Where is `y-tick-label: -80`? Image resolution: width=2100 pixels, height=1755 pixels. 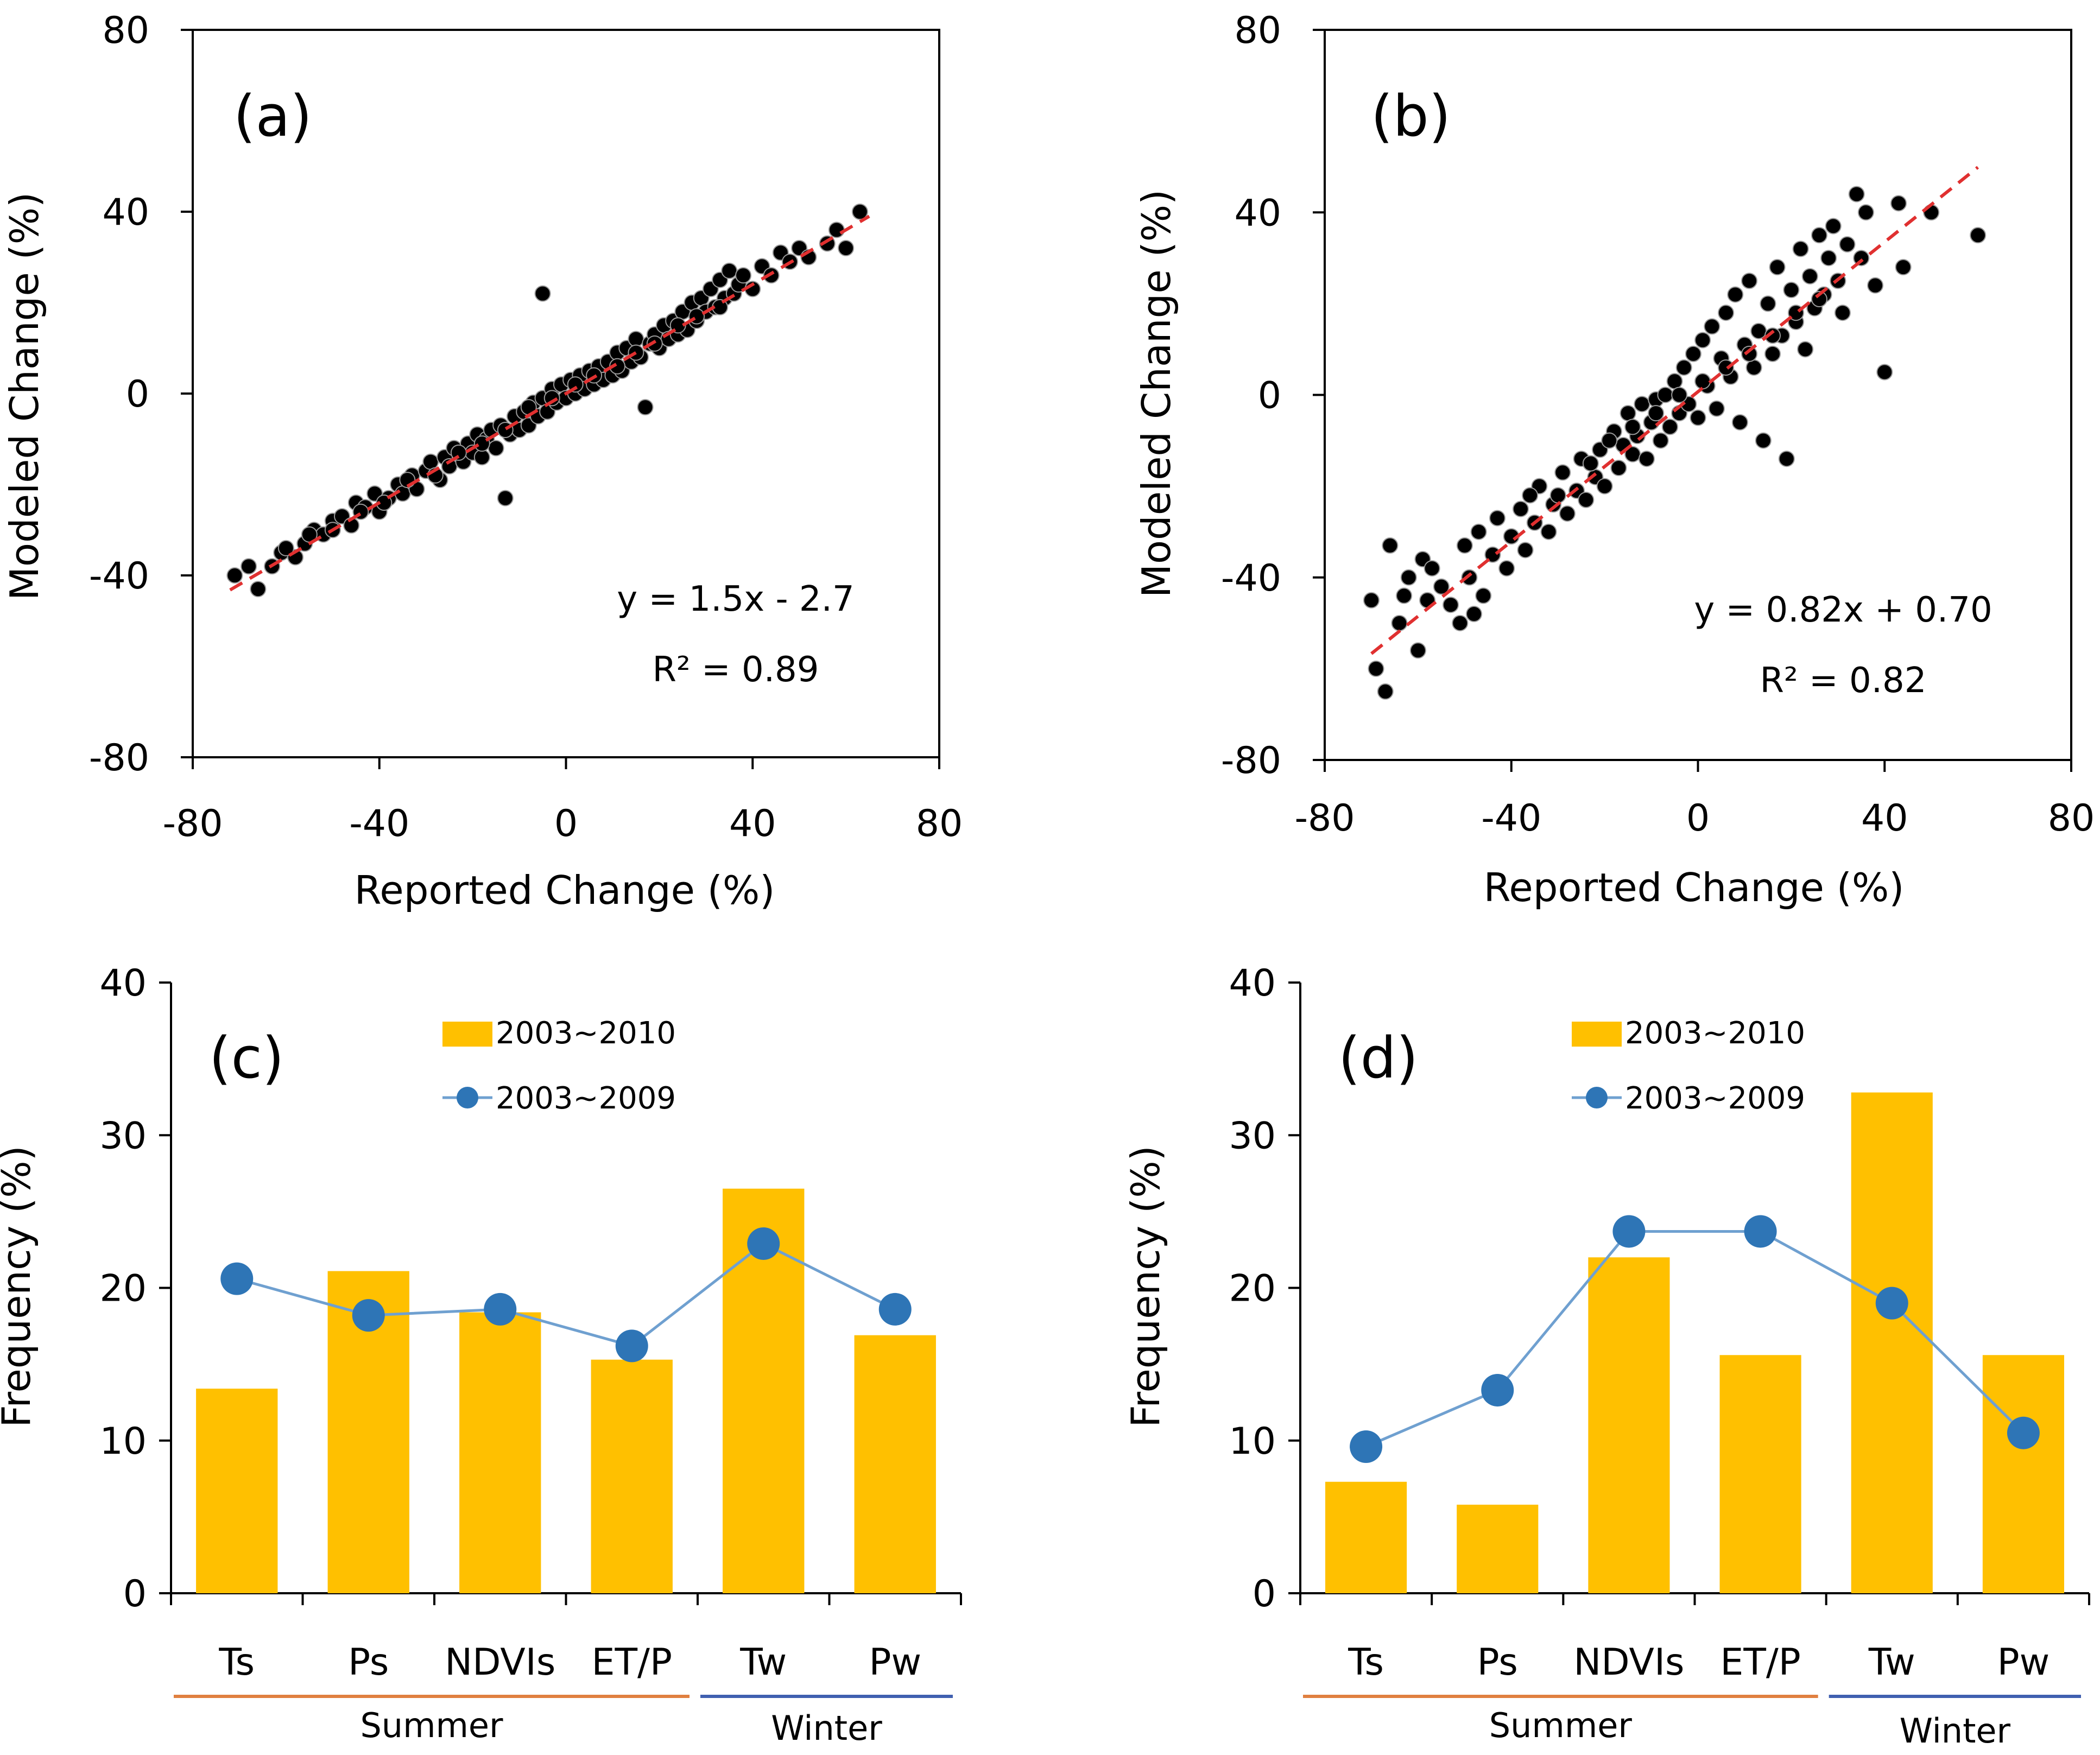 y-tick-label: -80 is located at coordinates (1251, 760).